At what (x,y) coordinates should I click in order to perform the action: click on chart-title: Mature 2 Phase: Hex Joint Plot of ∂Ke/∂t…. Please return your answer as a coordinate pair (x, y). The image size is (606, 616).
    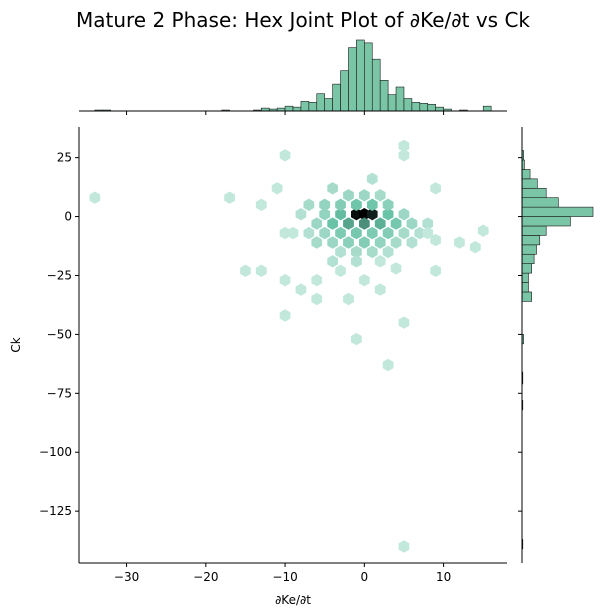
    Looking at the image, I should click on (302, 20).